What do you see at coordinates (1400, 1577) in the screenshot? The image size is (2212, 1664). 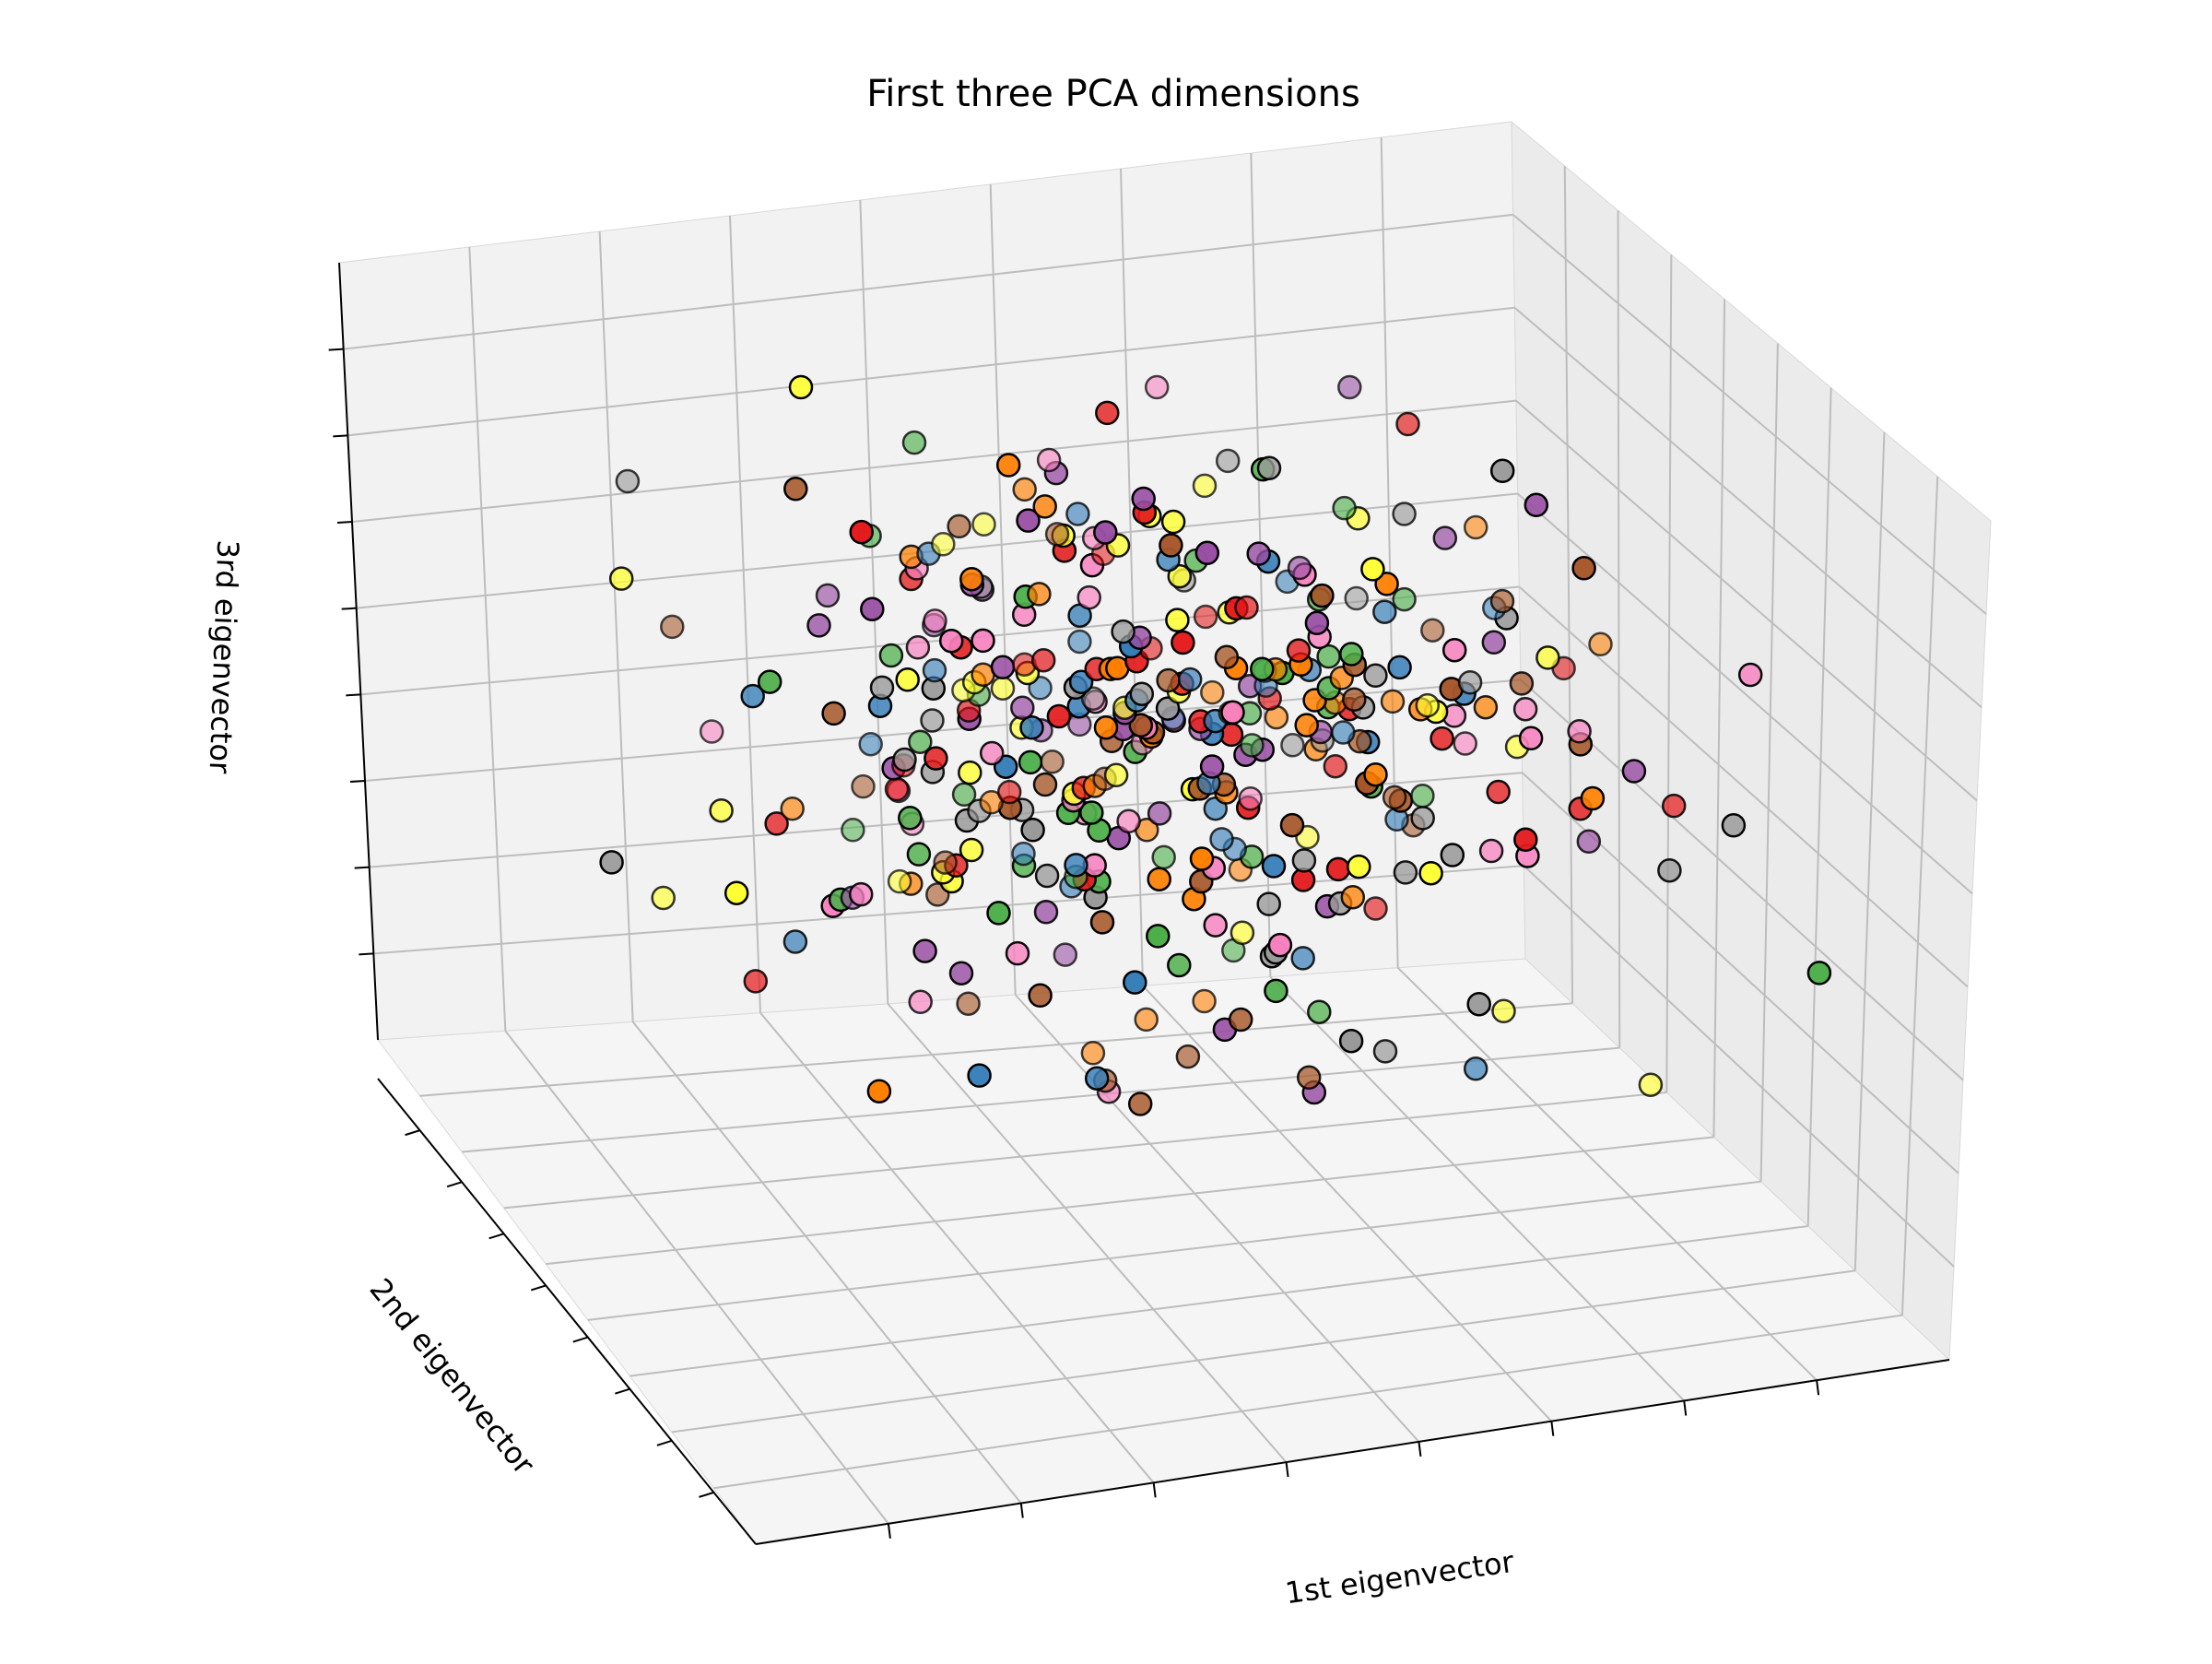 I see `x-axis-label: 1st eigenvector` at bounding box center [1400, 1577].